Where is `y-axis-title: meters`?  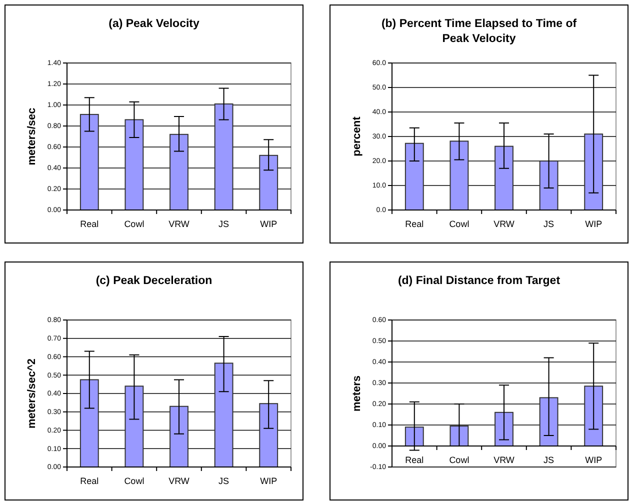
y-axis-title: meters is located at coordinates (357, 393).